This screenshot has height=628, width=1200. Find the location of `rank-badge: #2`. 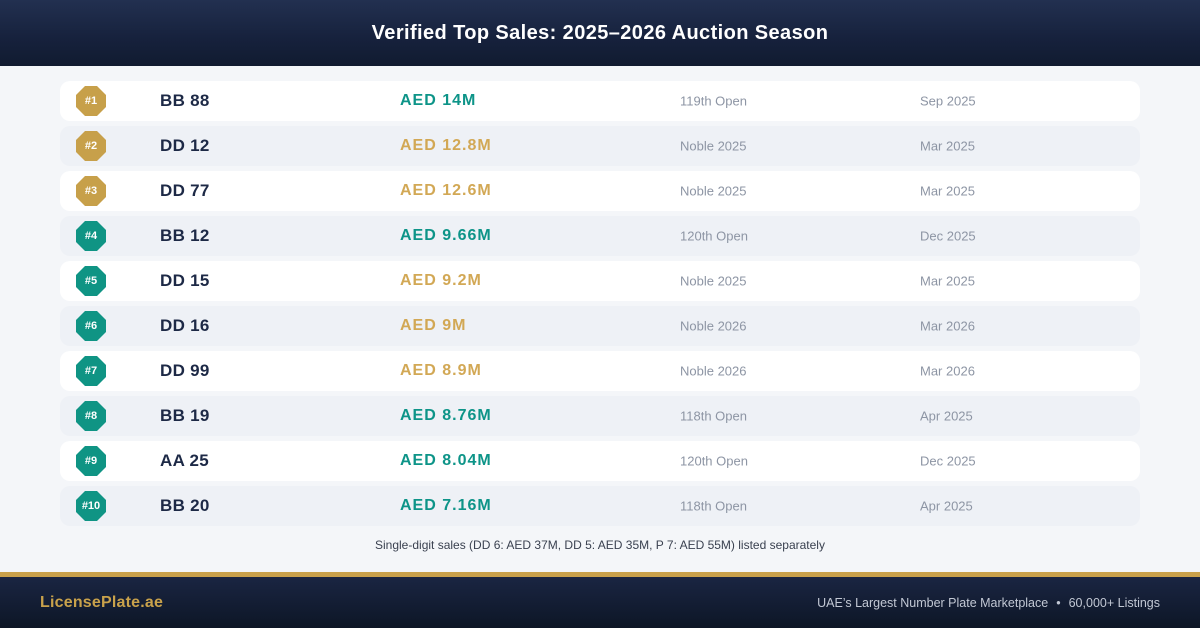

rank-badge: #2 is located at coordinates (91, 146).